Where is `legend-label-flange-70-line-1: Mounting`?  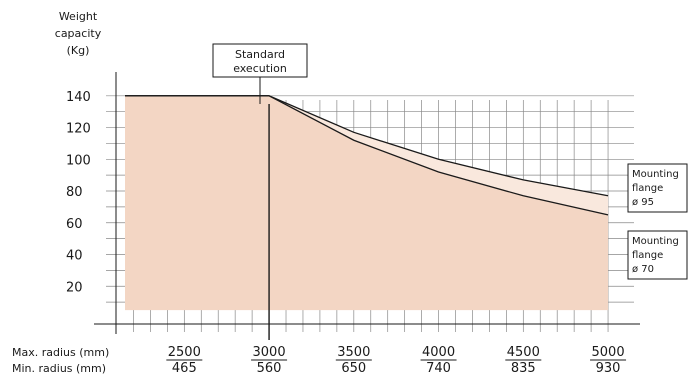 legend-label-flange-70-line-1: Mounting is located at coordinates (655, 241).